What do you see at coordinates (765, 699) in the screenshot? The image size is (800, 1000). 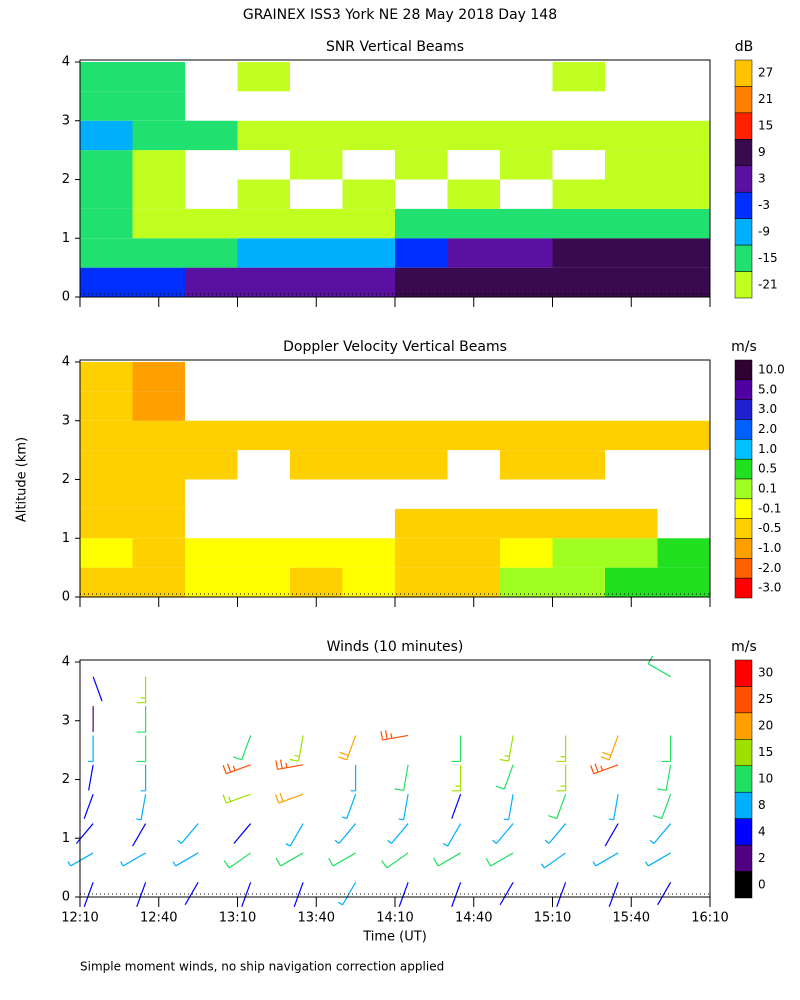 I see `colorbar-label: 25` at bounding box center [765, 699].